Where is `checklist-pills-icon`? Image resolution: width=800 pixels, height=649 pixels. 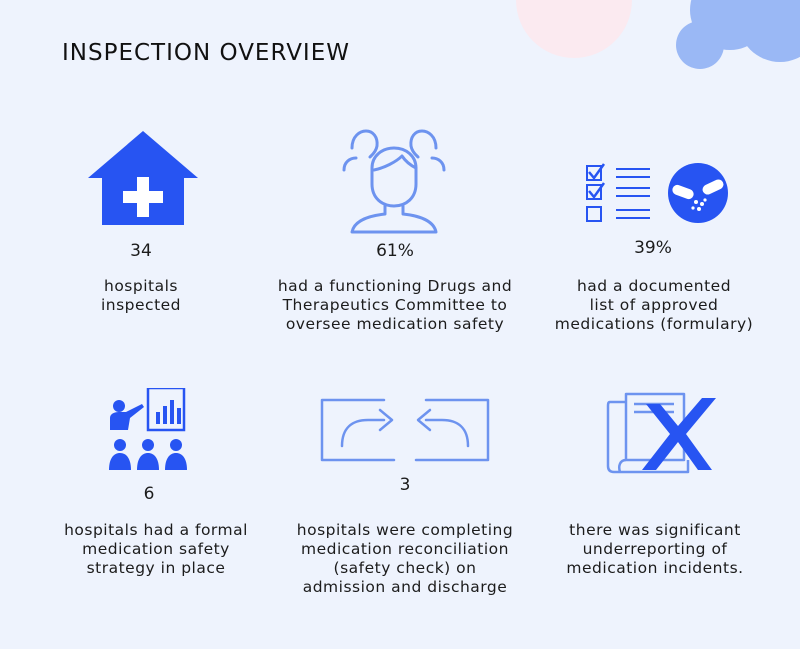
checklist-pills-icon is located at coordinates (657, 193).